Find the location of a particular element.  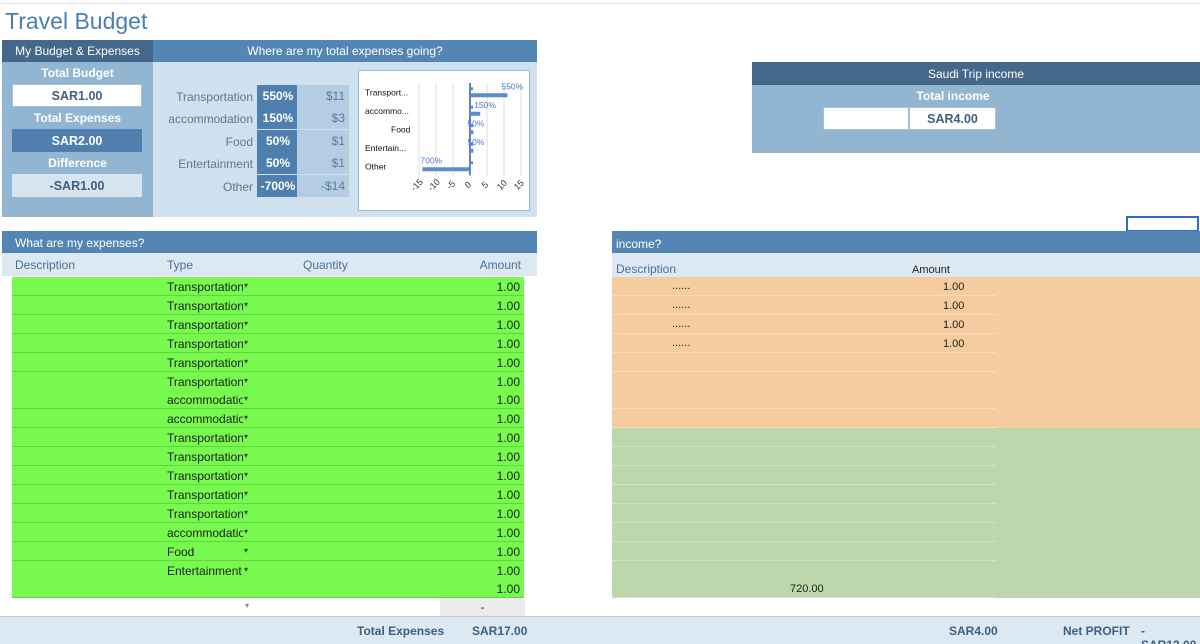

income-blank-row: 720.00 is located at coordinates (804, 589).